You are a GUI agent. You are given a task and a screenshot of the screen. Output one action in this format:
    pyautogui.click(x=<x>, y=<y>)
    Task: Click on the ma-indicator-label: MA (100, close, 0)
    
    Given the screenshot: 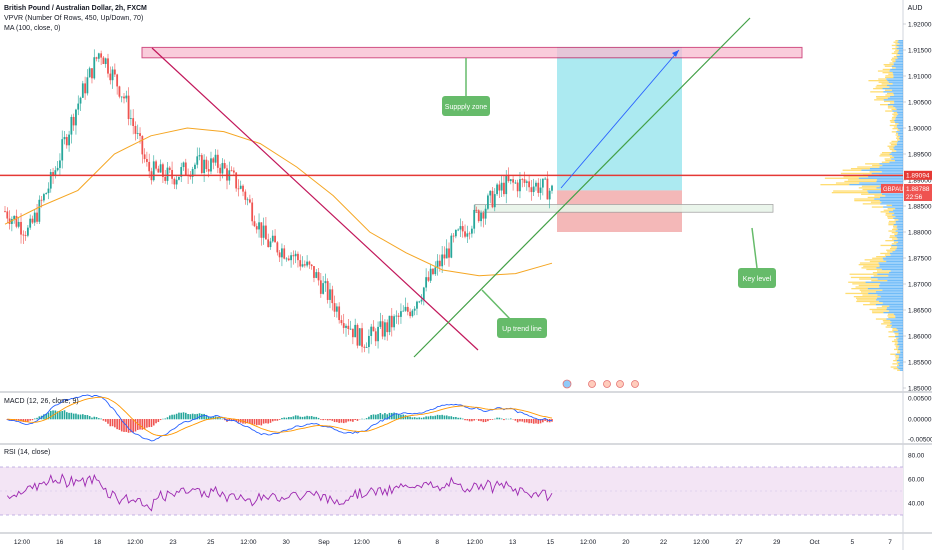 What is the action you would take?
    pyautogui.click(x=32, y=28)
    